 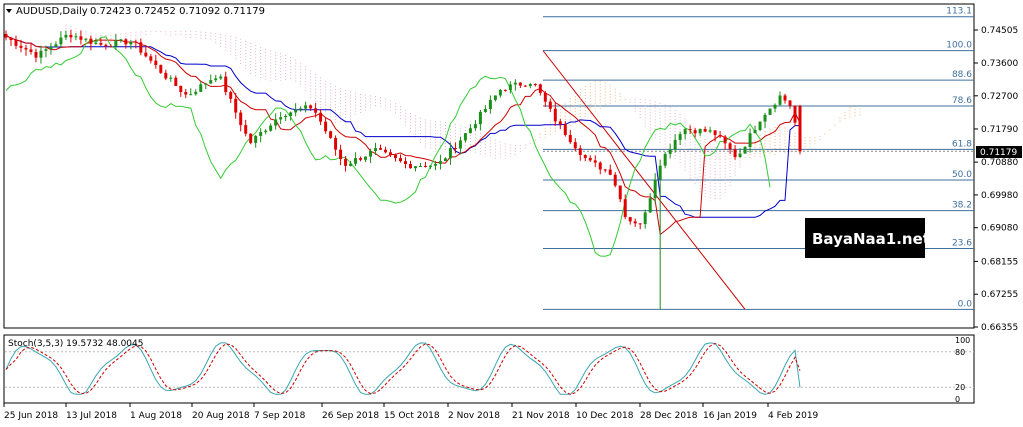 I want to click on price-tick-label: 0.69980, so click(x=999, y=196).